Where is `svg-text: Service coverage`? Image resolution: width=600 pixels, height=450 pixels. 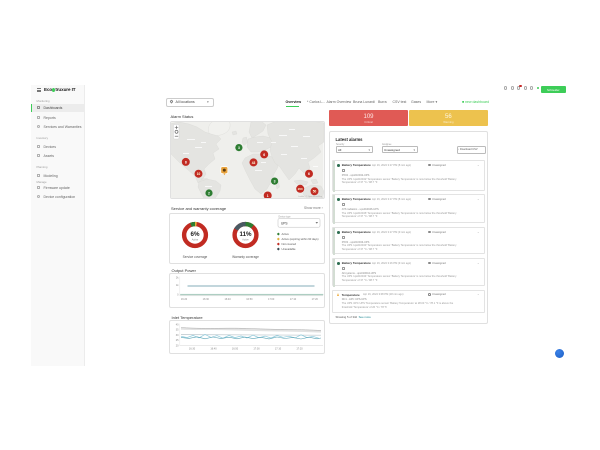
svg-text: Service coverage is located at coordinates (195, 257).